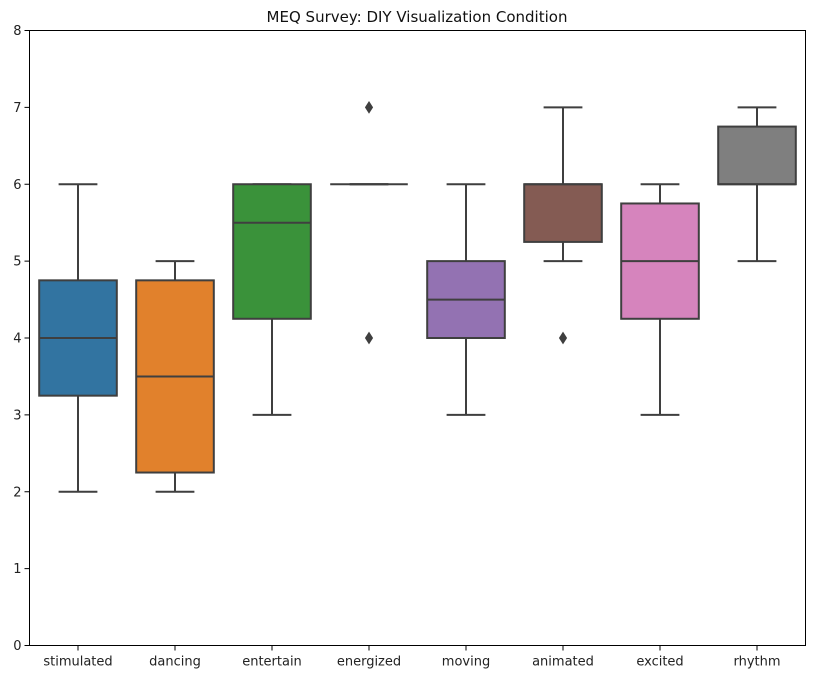  What do you see at coordinates (563, 338) in the screenshot?
I see `outlier-point-animated` at bounding box center [563, 338].